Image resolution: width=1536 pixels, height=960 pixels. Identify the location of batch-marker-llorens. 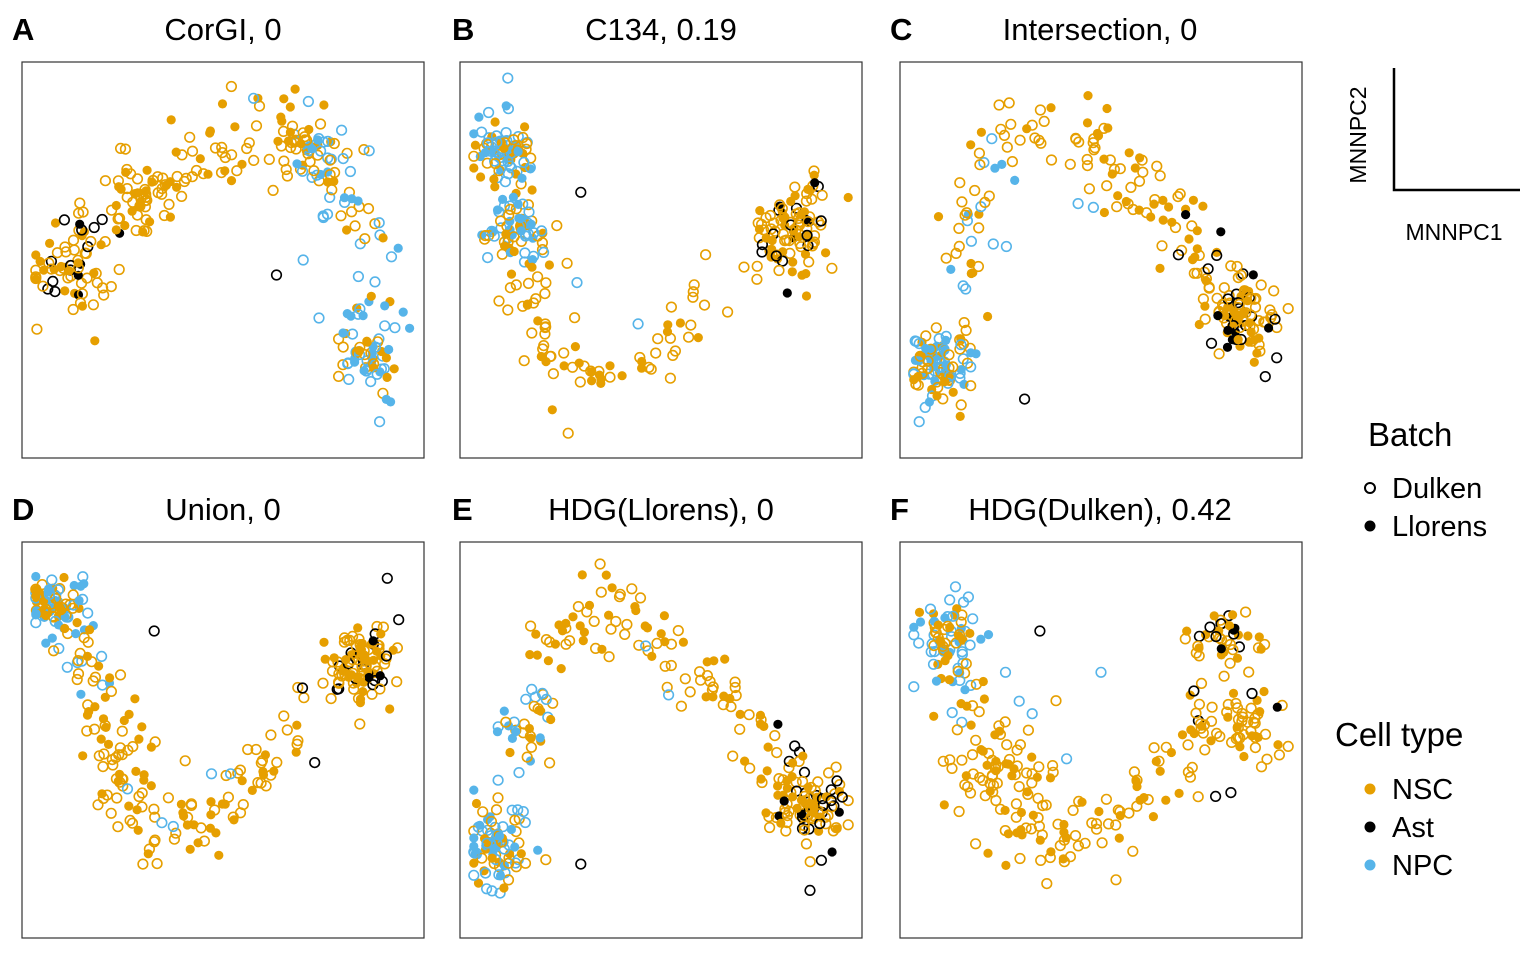
(1370, 526).